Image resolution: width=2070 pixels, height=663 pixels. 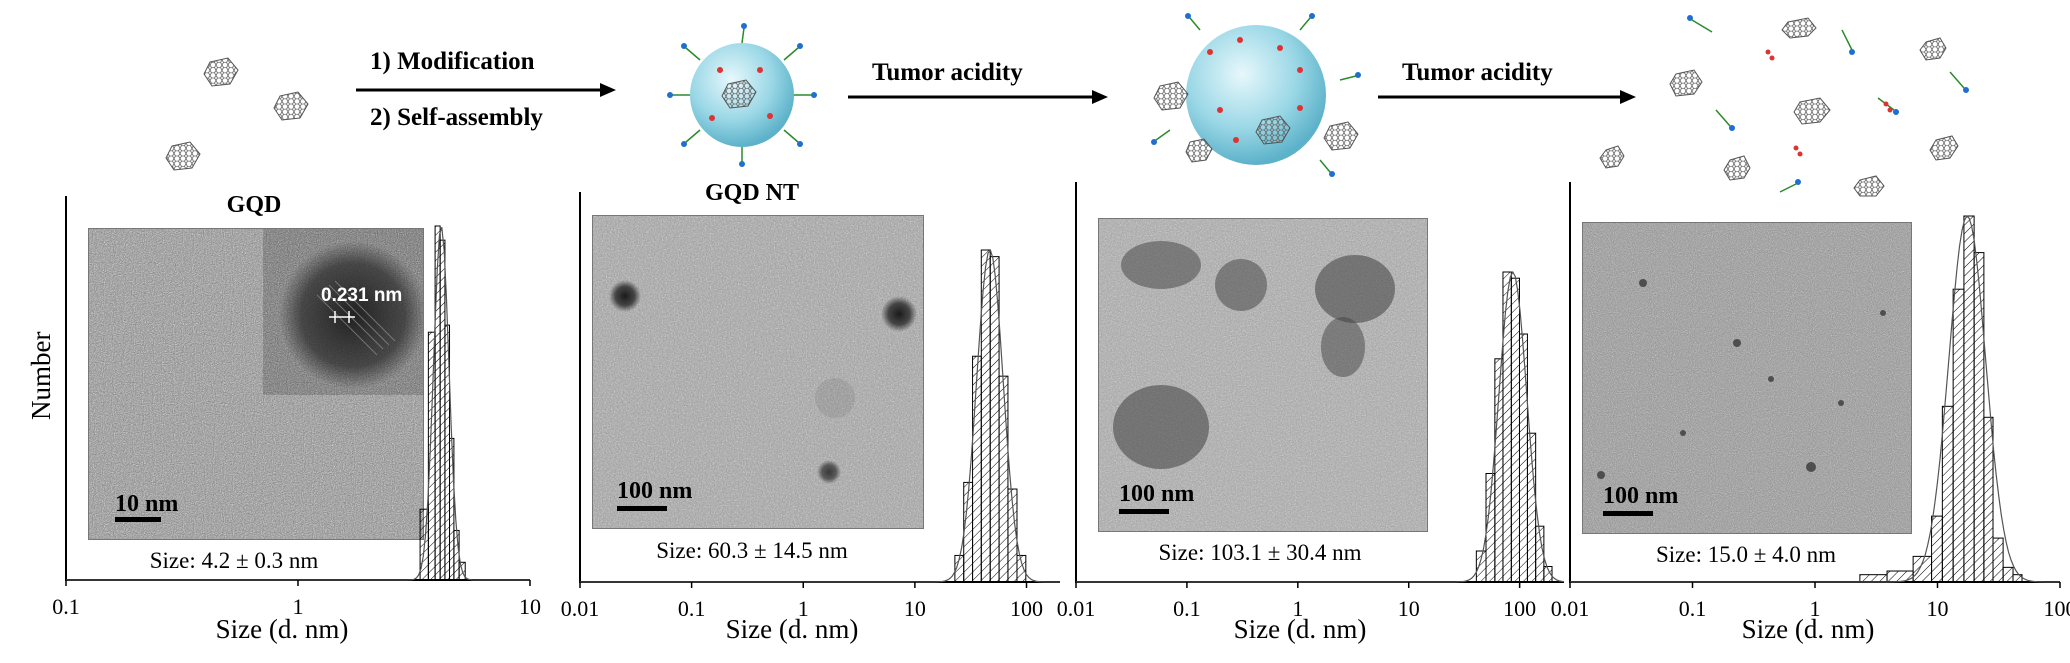 What do you see at coordinates (1808, 629) in the screenshot?
I see `x-axis-label-4: Size (d. nm)` at bounding box center [1808, 629].